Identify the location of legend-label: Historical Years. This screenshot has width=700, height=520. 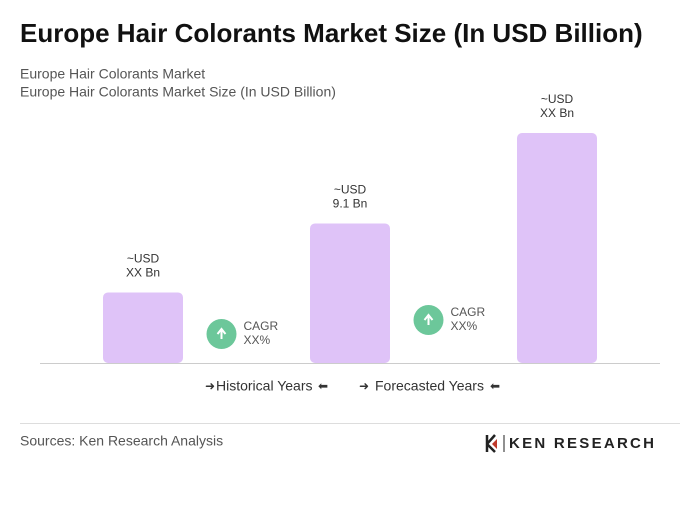
(264, 386).